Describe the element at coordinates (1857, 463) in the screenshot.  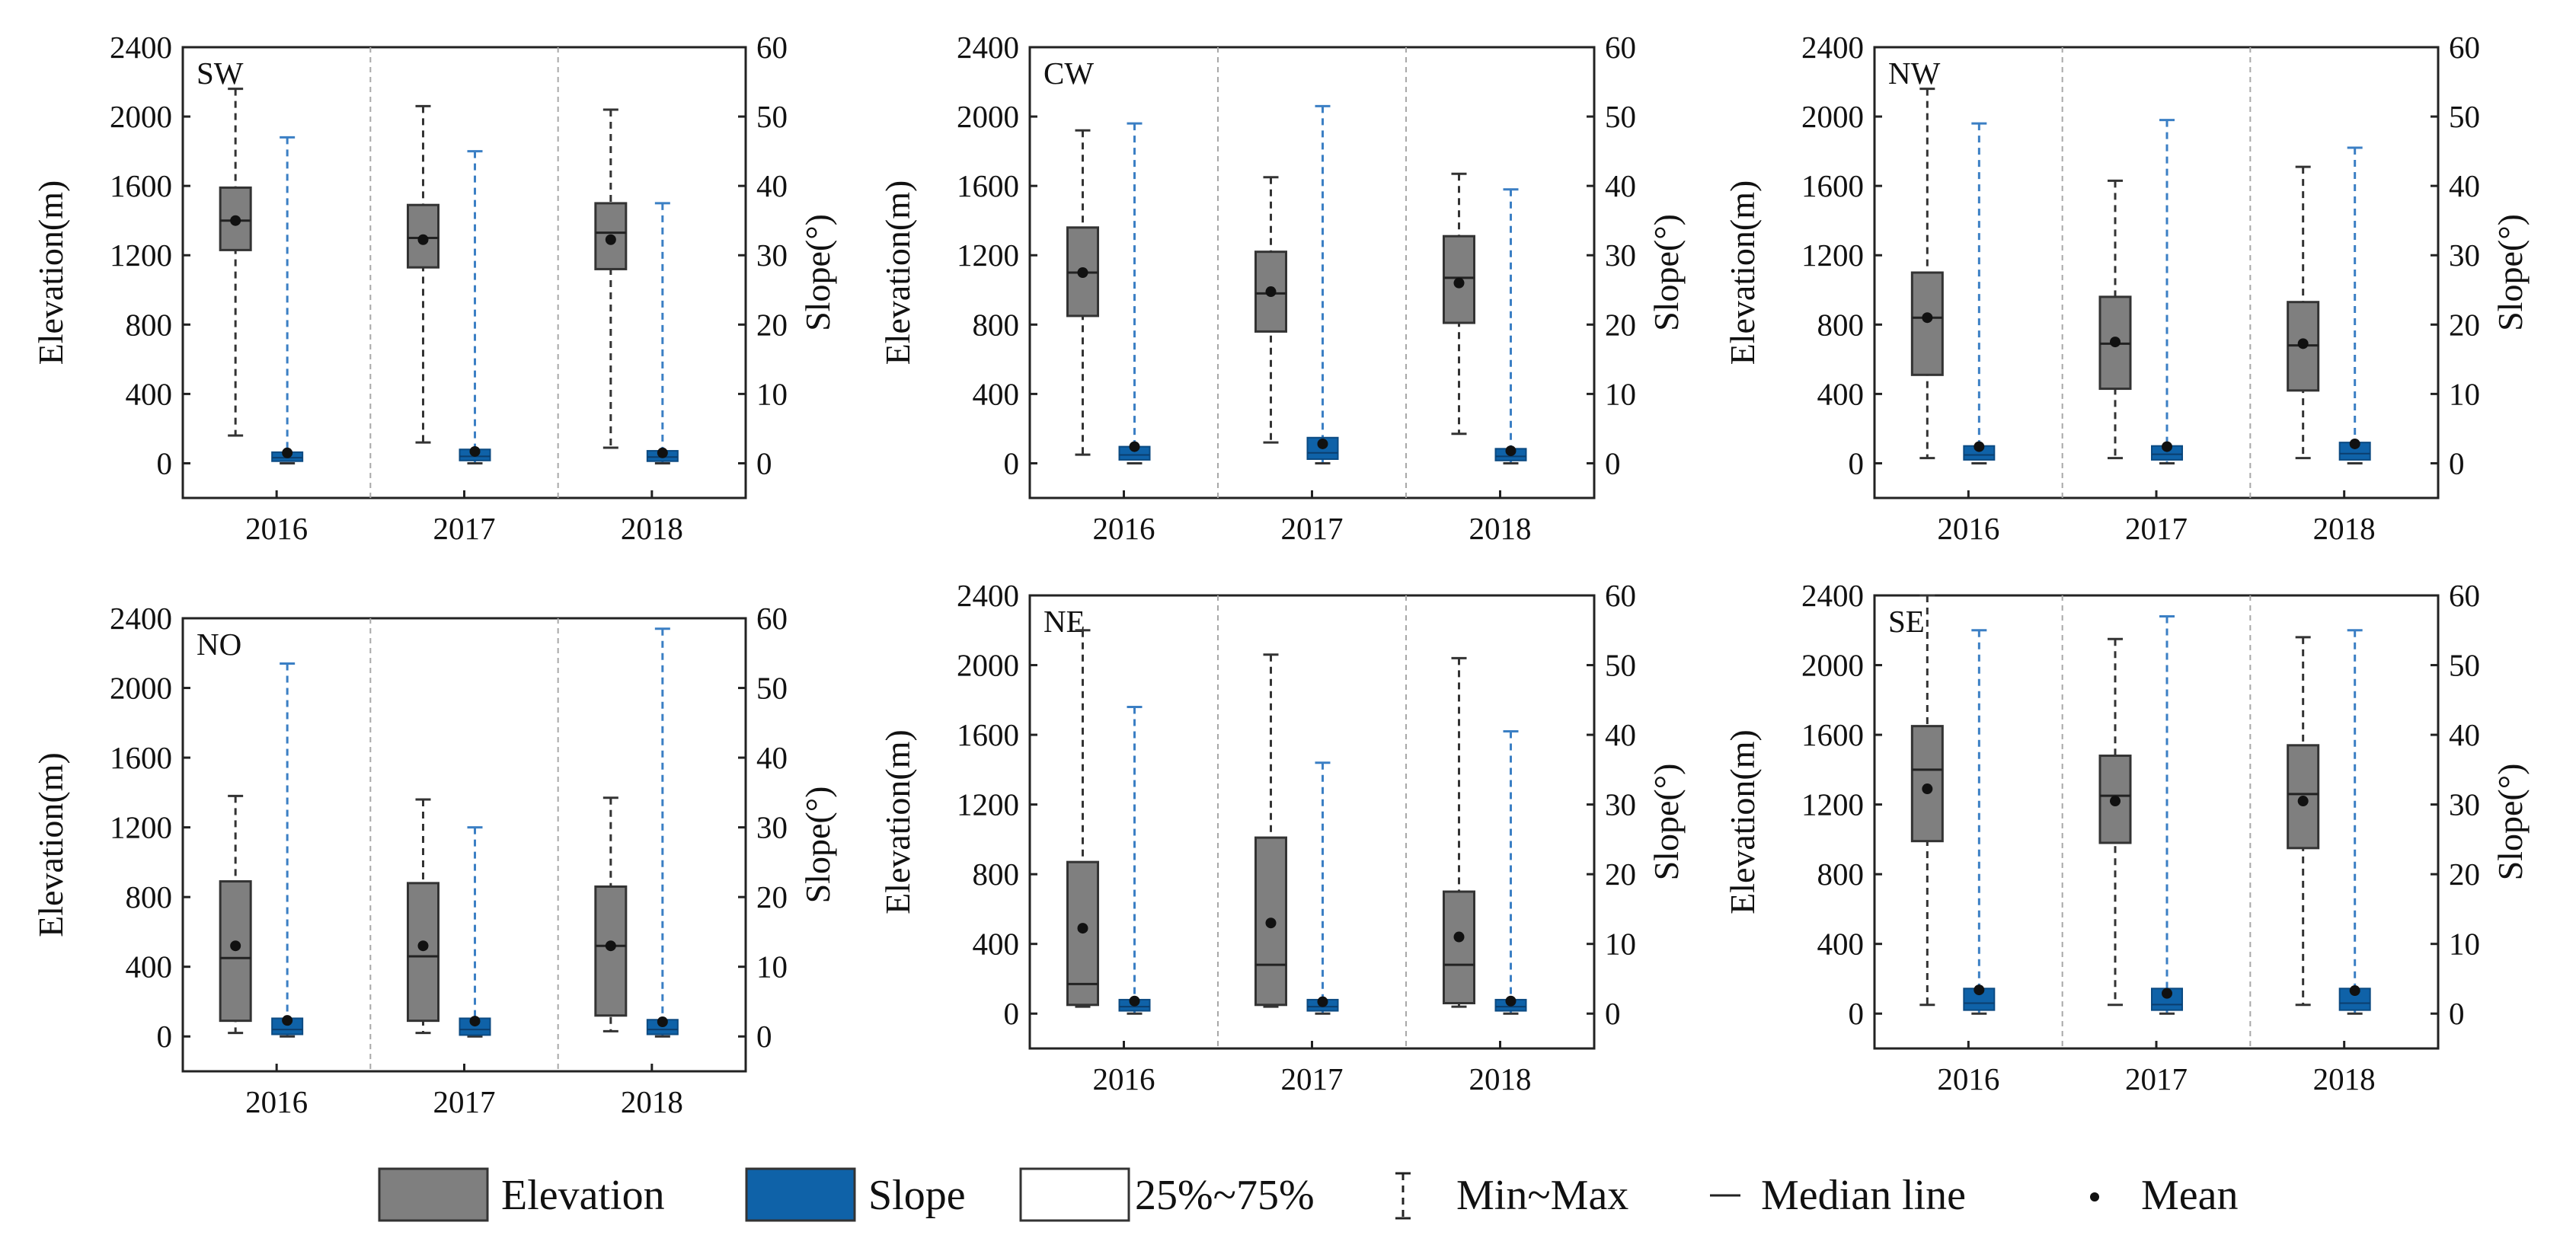
I see `elevation-tick-label: 0` at that location.